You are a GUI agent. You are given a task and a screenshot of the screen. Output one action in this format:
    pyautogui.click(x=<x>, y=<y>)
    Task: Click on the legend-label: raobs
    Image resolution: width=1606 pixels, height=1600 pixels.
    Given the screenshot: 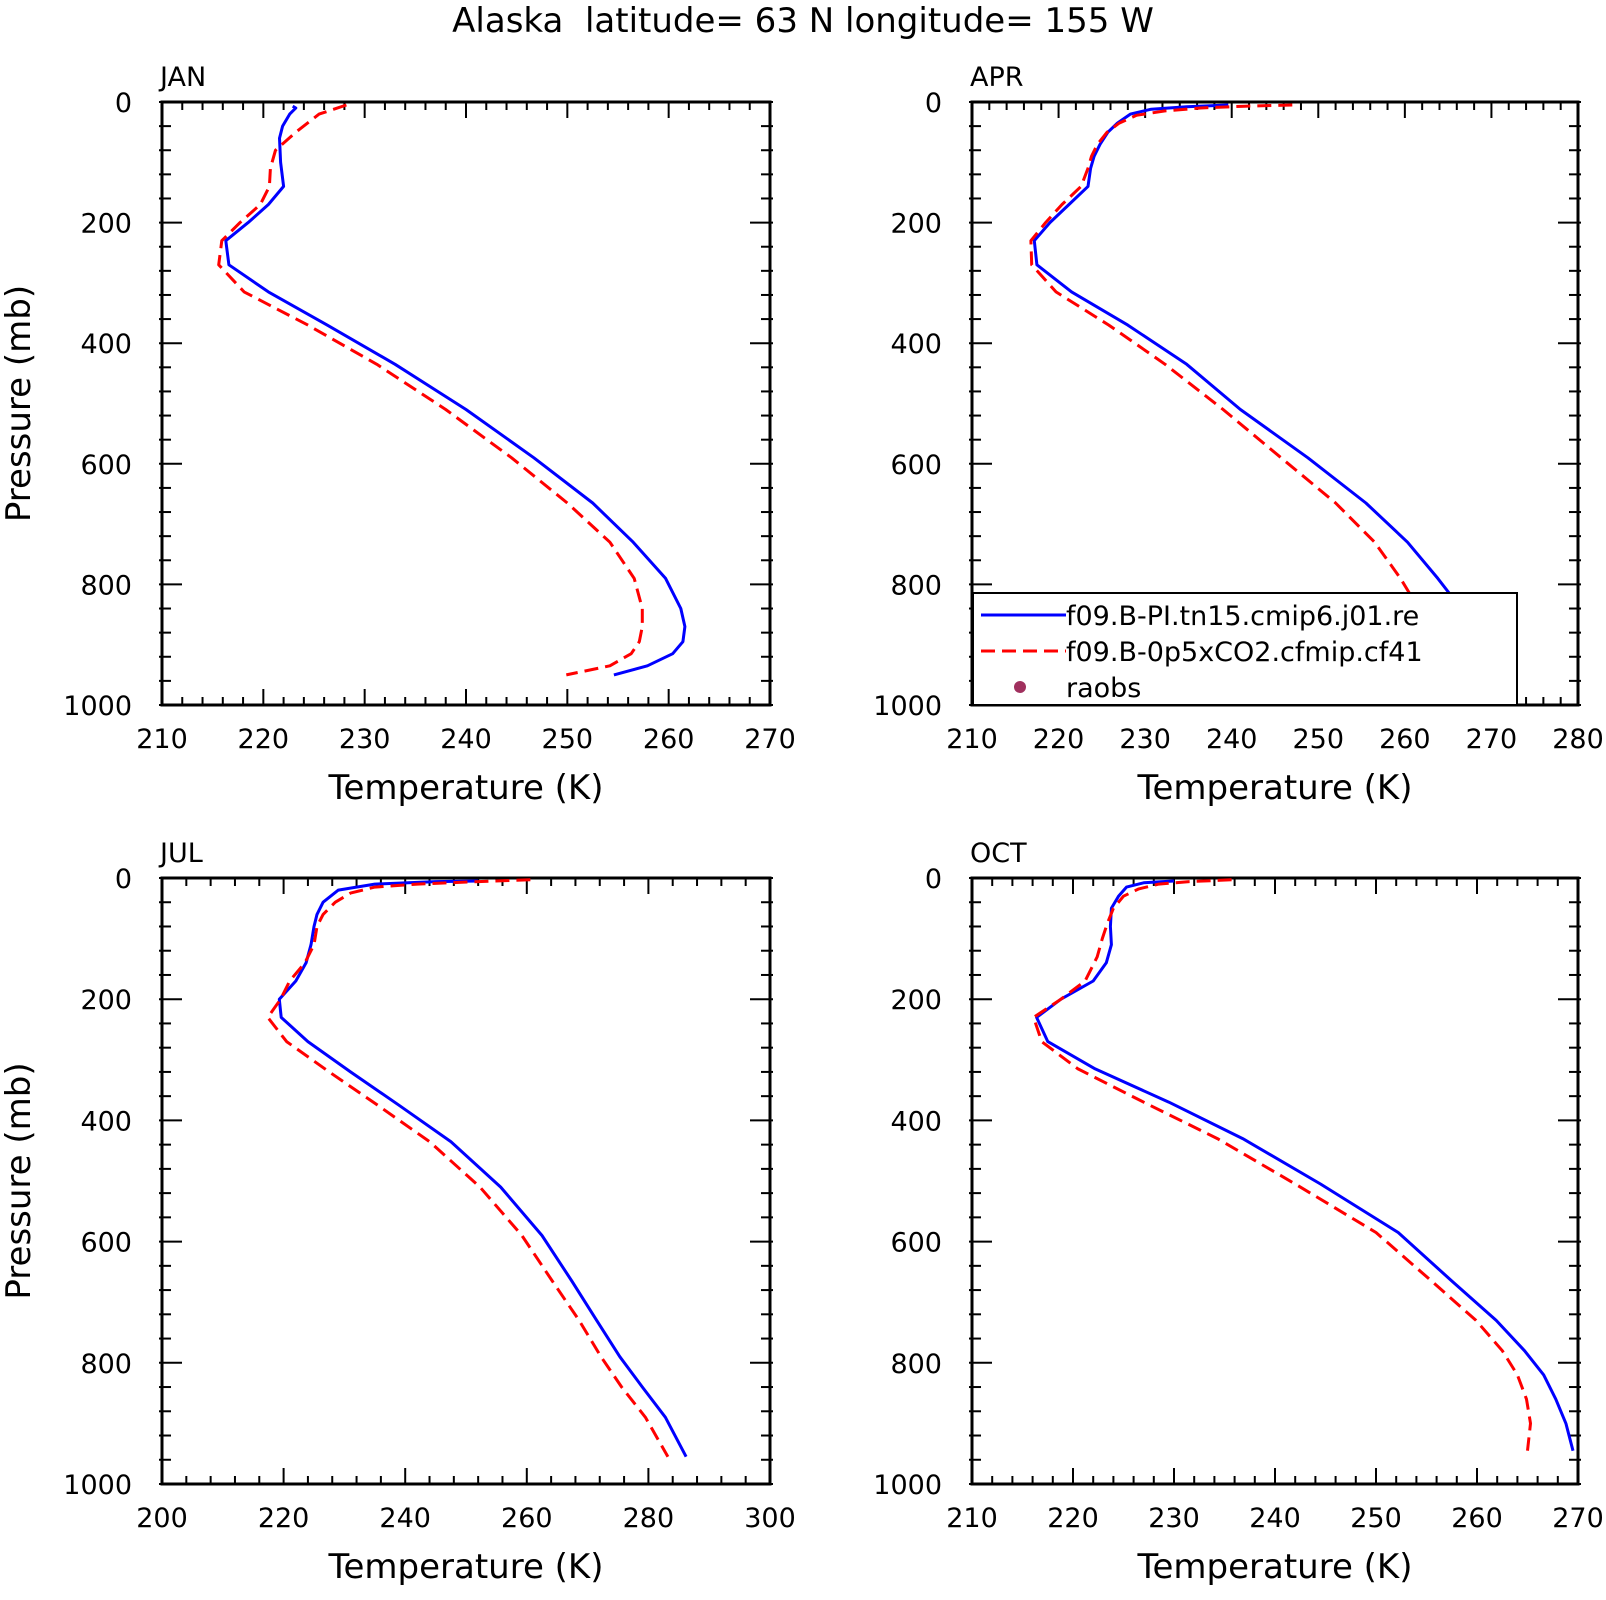 What is the action you would take?
    pyautogui.click(x=1103, y=688)
    